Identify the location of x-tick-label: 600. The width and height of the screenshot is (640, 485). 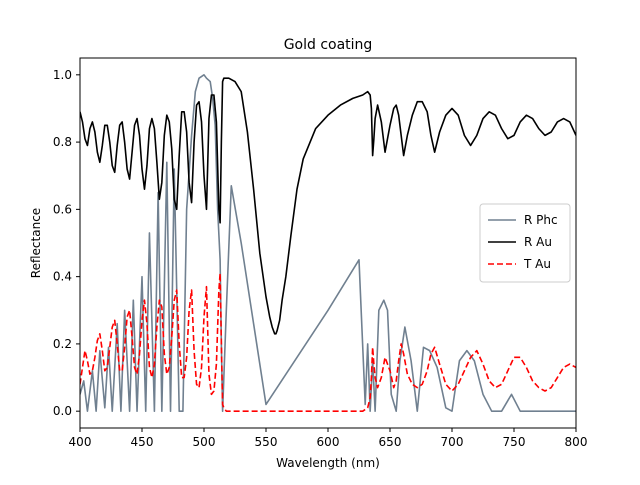
(328, 442).